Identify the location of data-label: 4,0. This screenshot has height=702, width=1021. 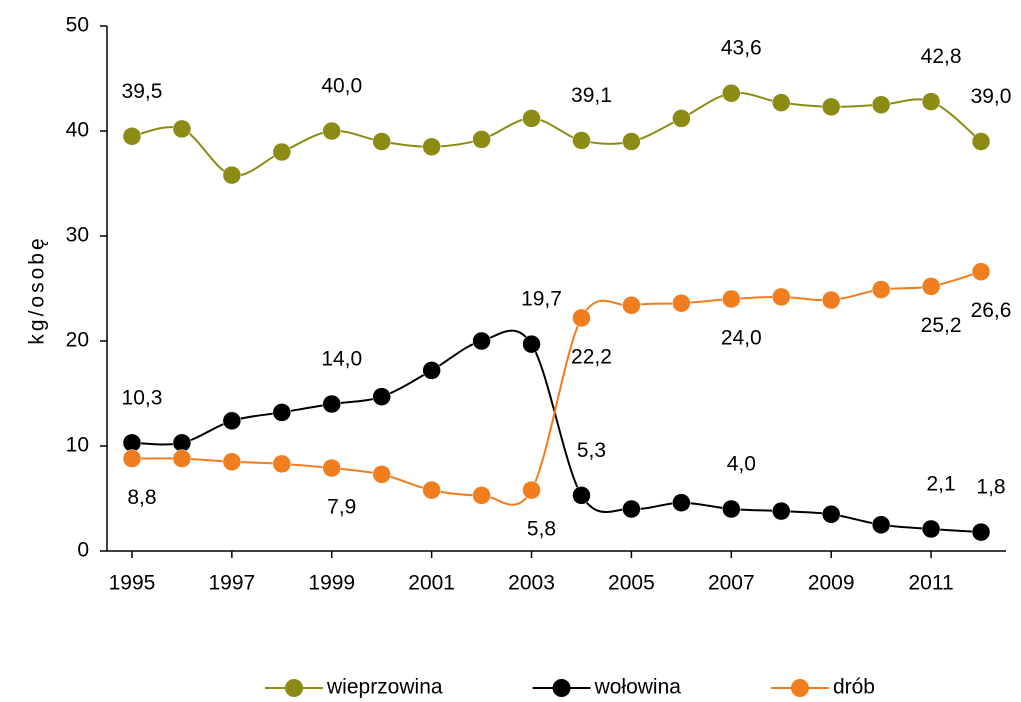
(741, 464).